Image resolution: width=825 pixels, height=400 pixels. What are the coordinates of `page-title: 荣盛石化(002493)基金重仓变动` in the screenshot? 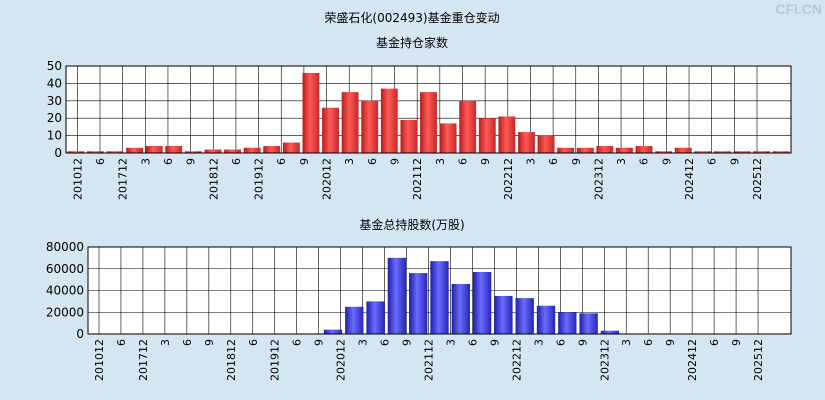 It's located at (411, 17).